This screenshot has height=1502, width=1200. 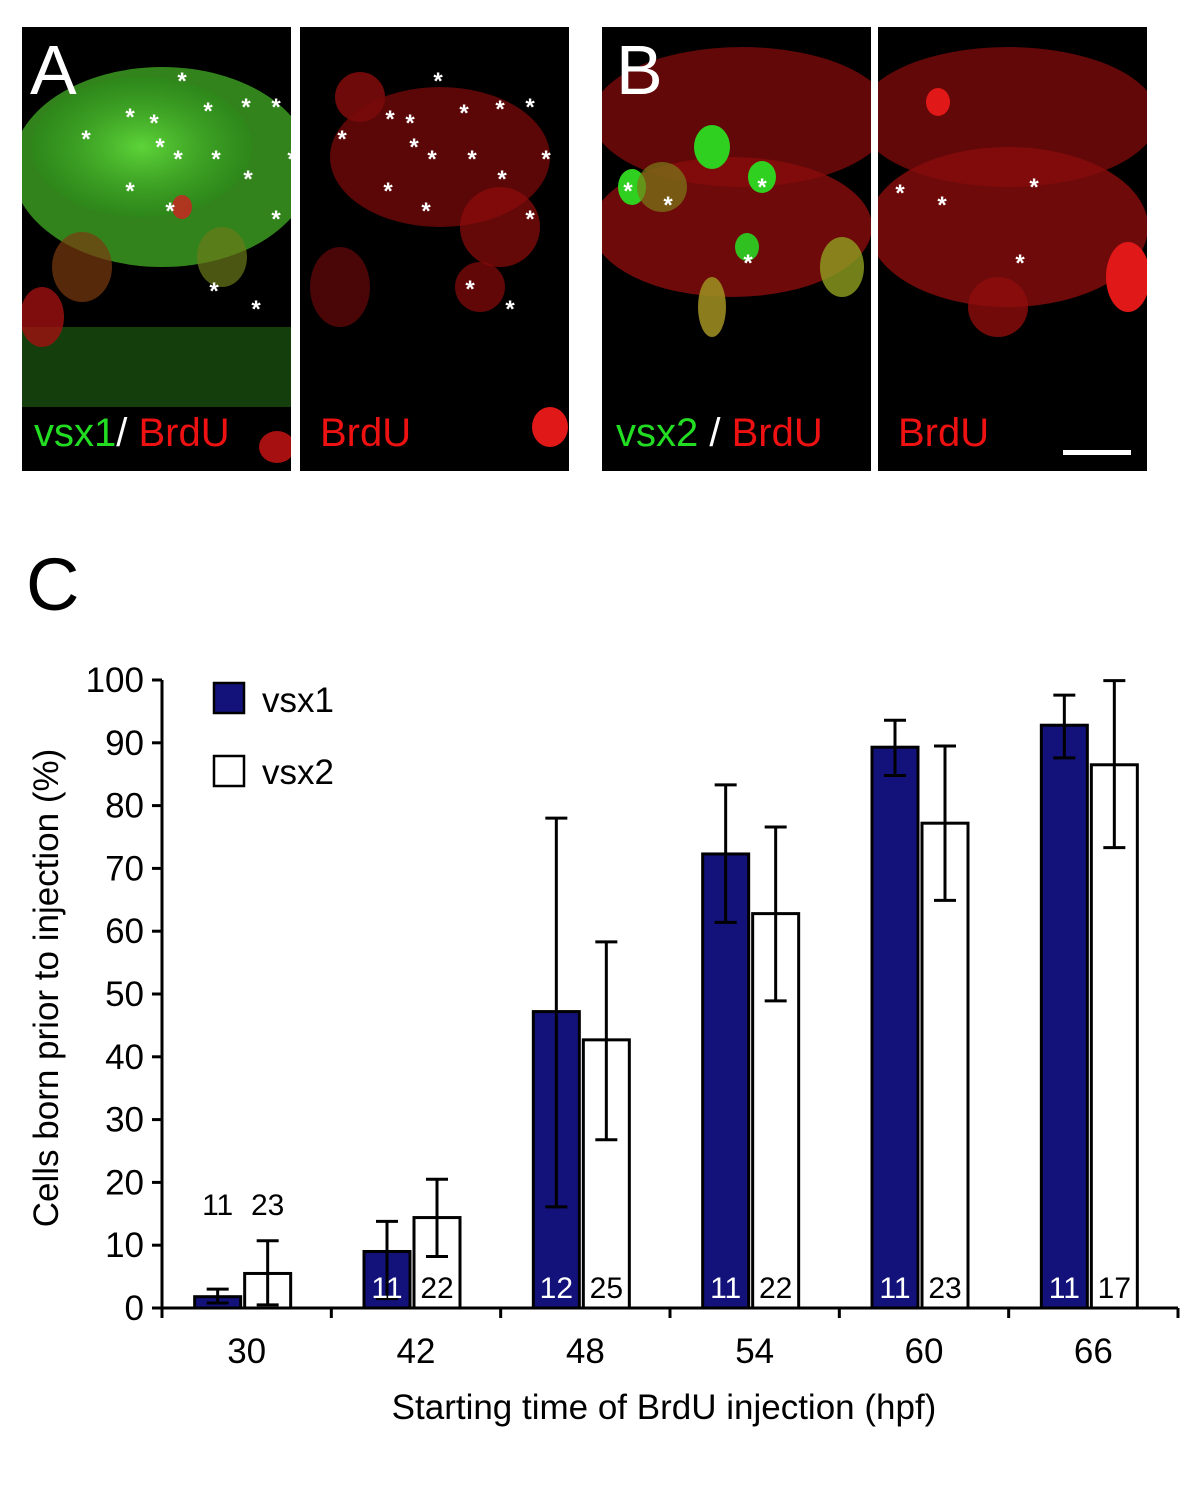 I want to click on n-label-vsx1-60: 11, so click(x=894, y=1288).